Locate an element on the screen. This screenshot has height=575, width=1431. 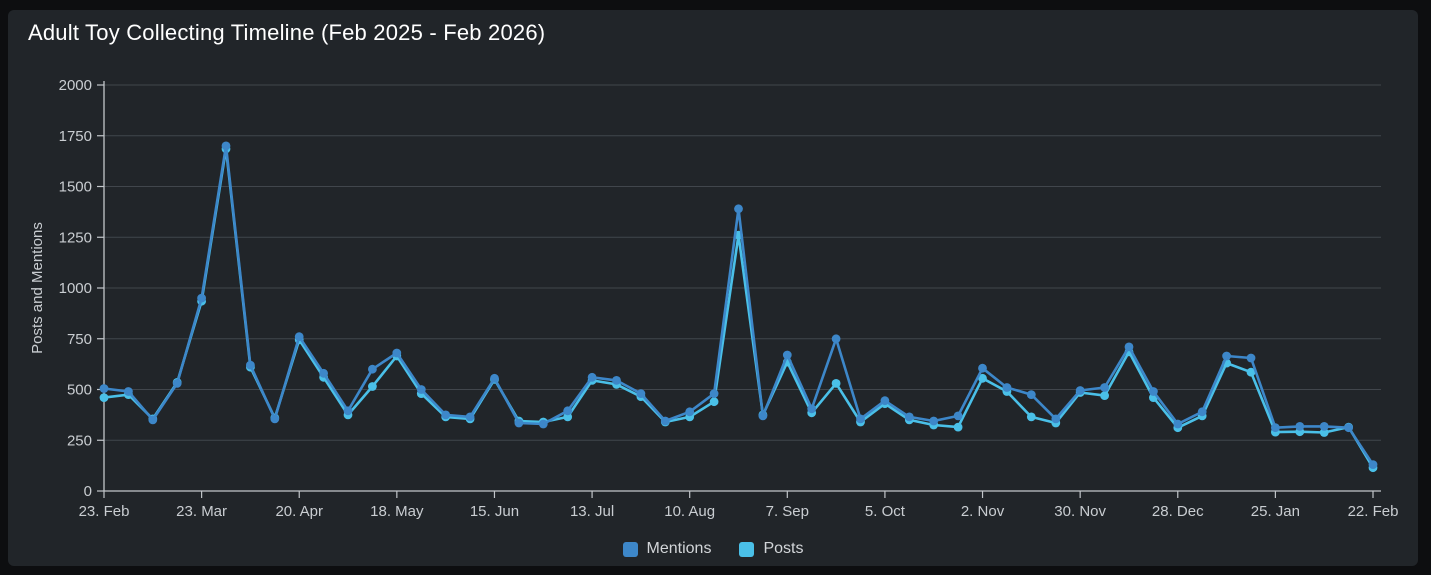
x-tick-label: 10. Aug is located at coordinates (689, 511).